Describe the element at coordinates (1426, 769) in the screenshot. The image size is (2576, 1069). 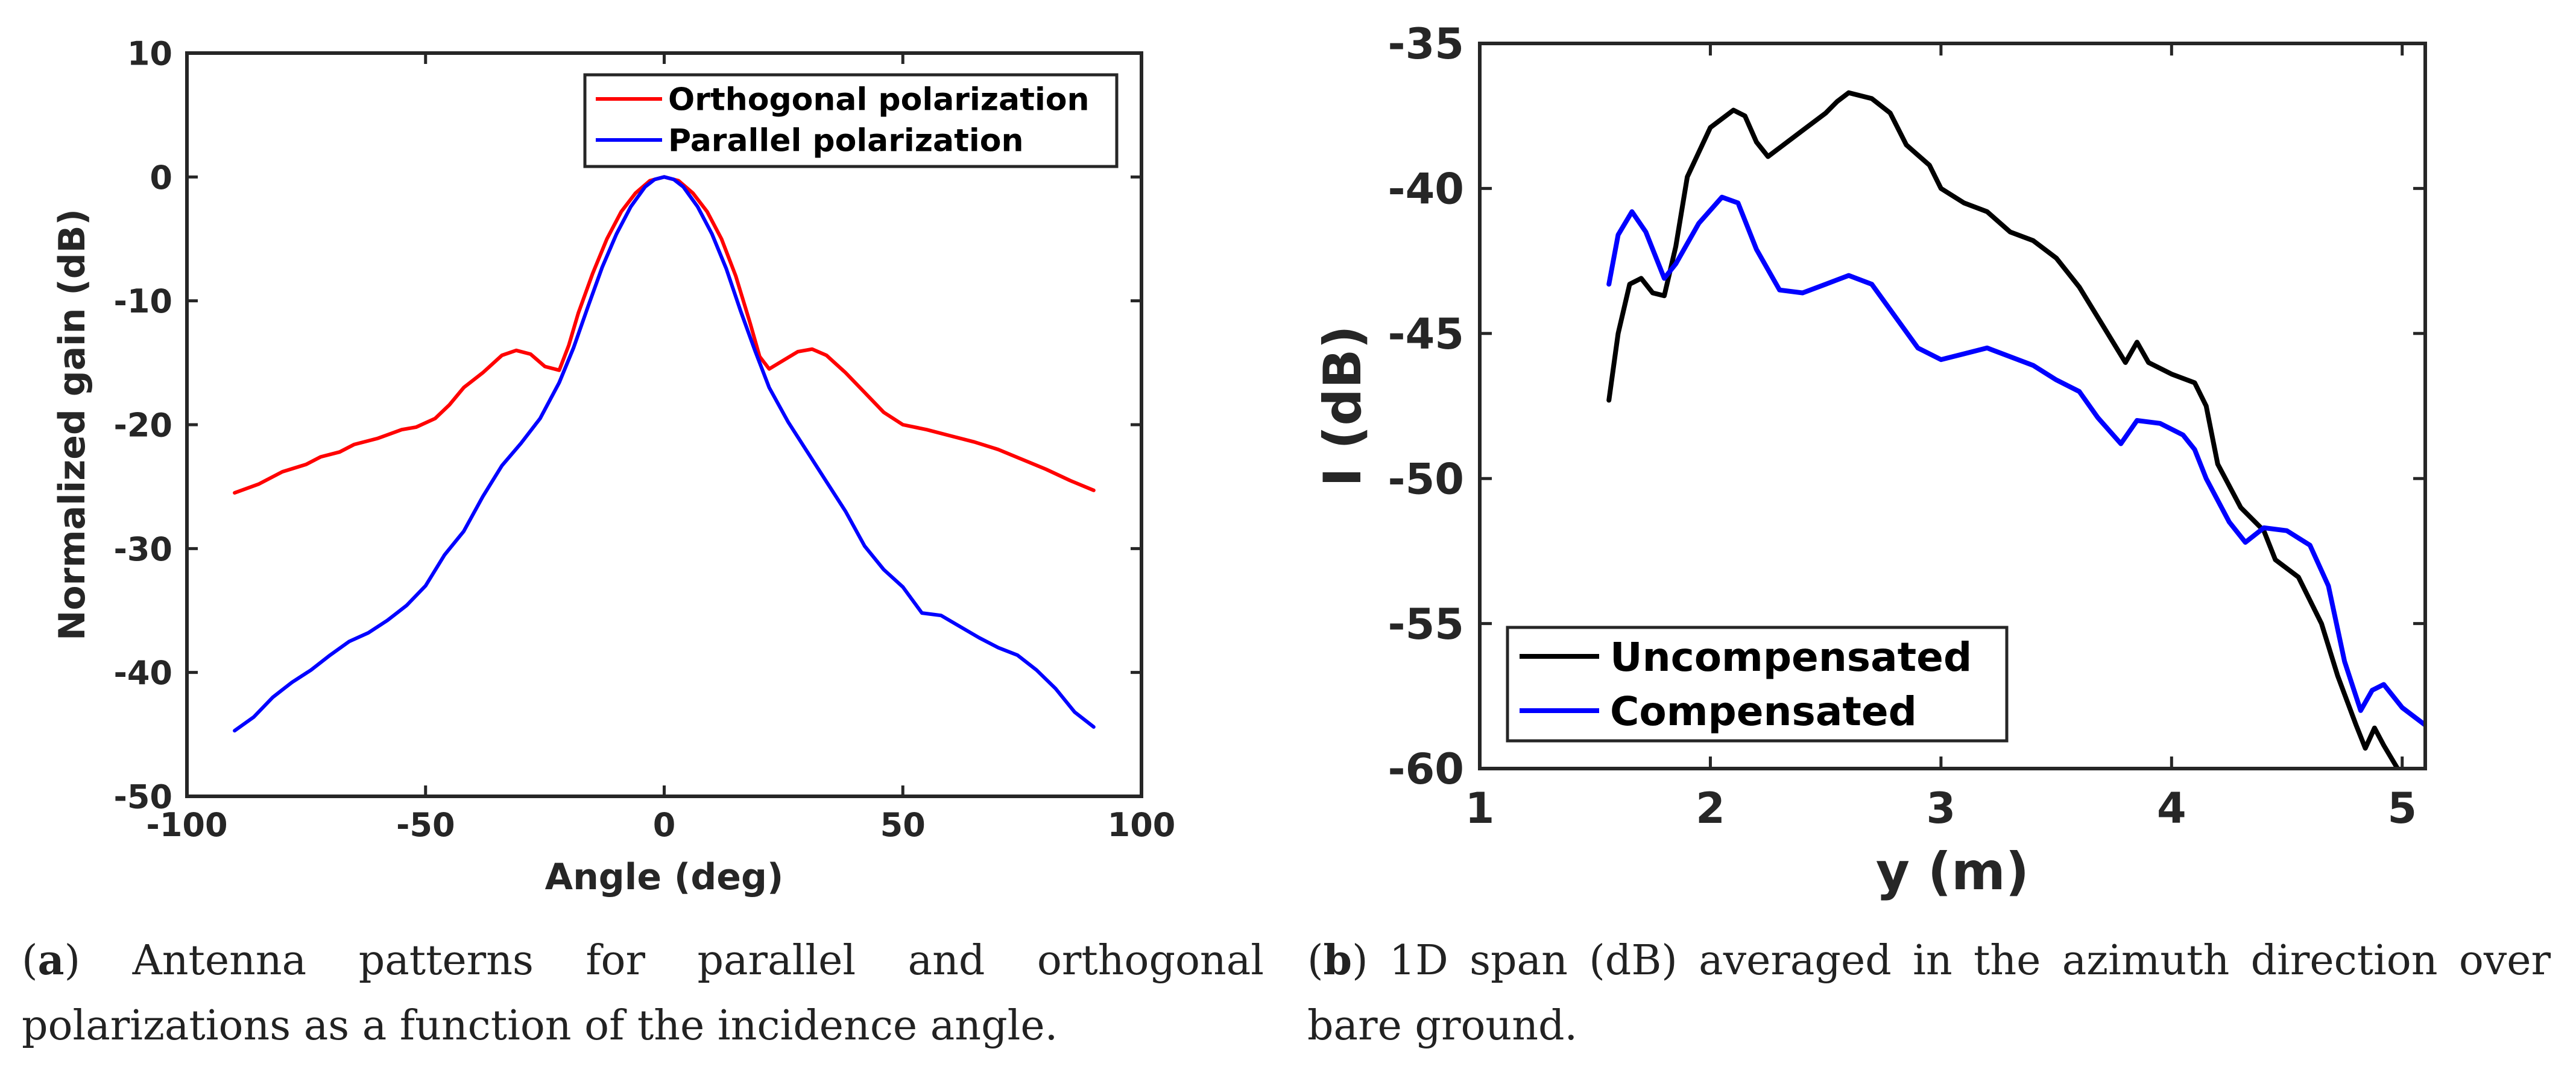
I see `y-tick-label: -60` at that location.